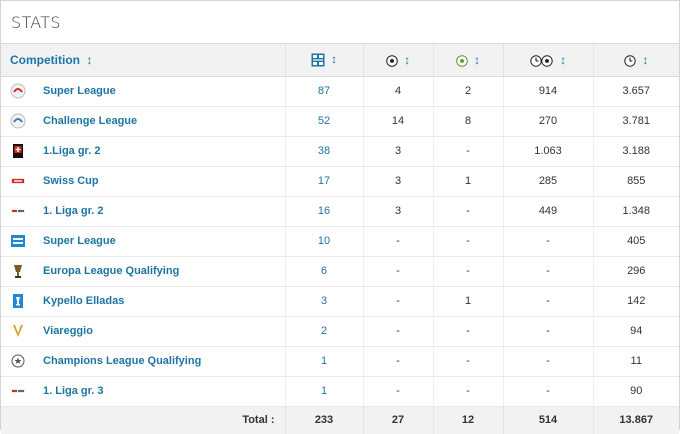  I want to click on competition-link: Kypello Elladas, so click(160, 301).